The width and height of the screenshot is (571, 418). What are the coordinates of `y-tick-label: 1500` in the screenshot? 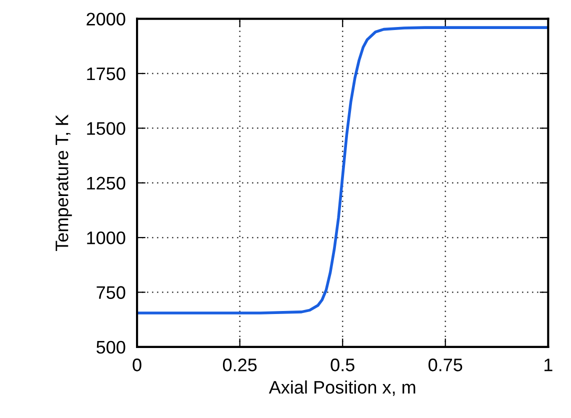 It's located at (106, 128).